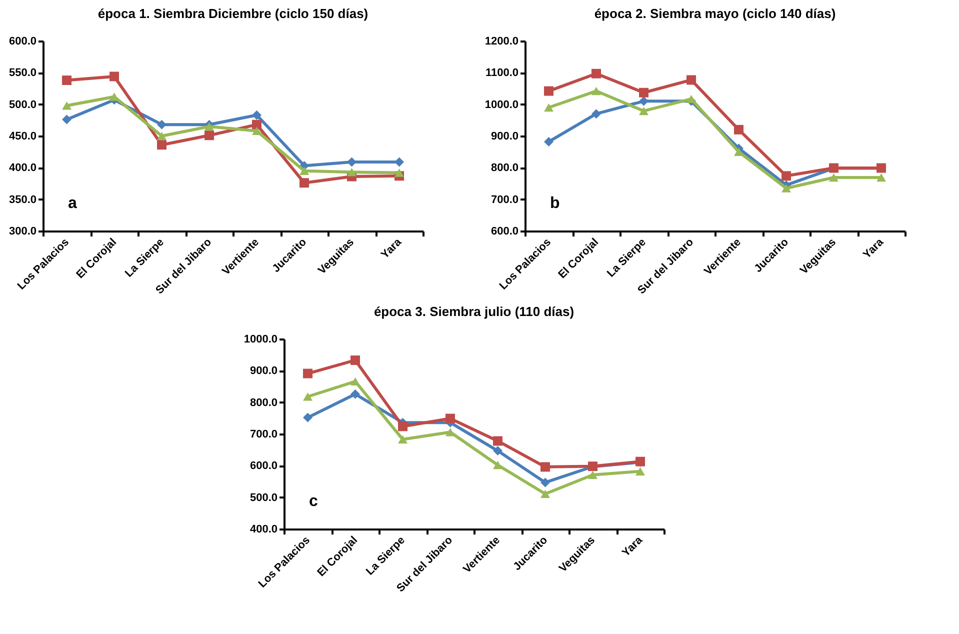 This screenshot has height=634, width=959. I want to click on annotation: c, so click(313, 501).